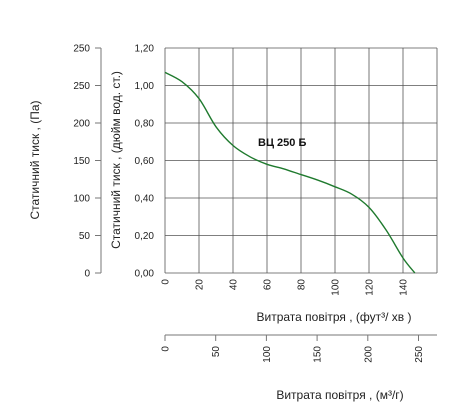 This screenshot has height=415, width=450. I want to click on secondary-x-tick-label: 50, so click(216, 352).